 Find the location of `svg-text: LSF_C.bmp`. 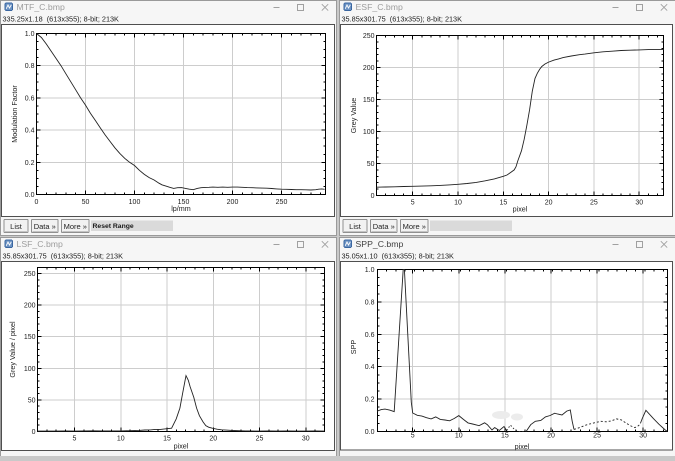

svg-text: LSF_C.bmp is located at coordinates (40, 244).